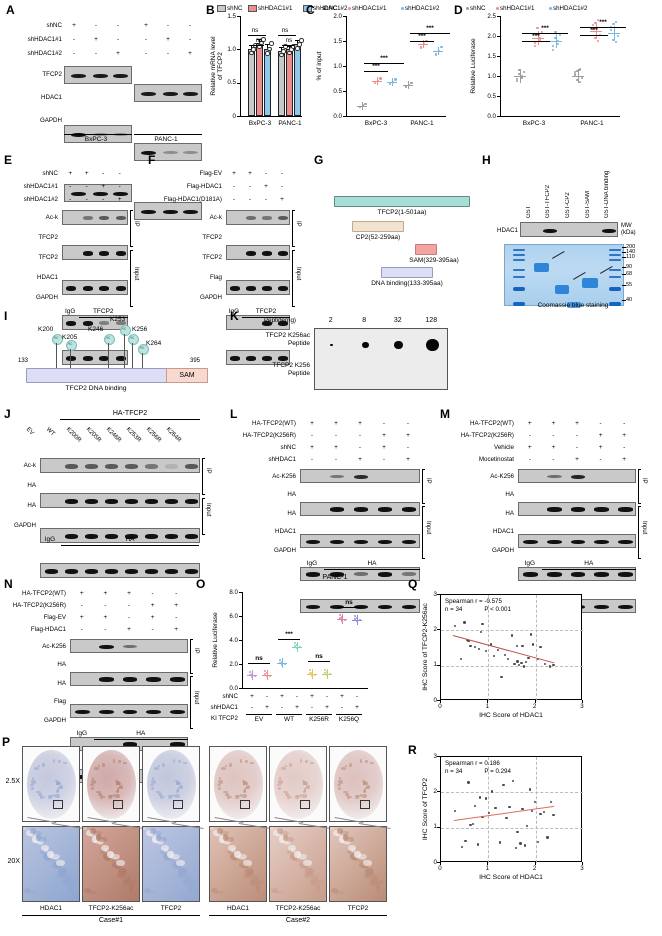 This screenshot has width=662, height=936. What do you see at coordinates (312, 435) in the screenshot?
I see `panel-l-sign-1-0: -` at bounding box center [312, 435].